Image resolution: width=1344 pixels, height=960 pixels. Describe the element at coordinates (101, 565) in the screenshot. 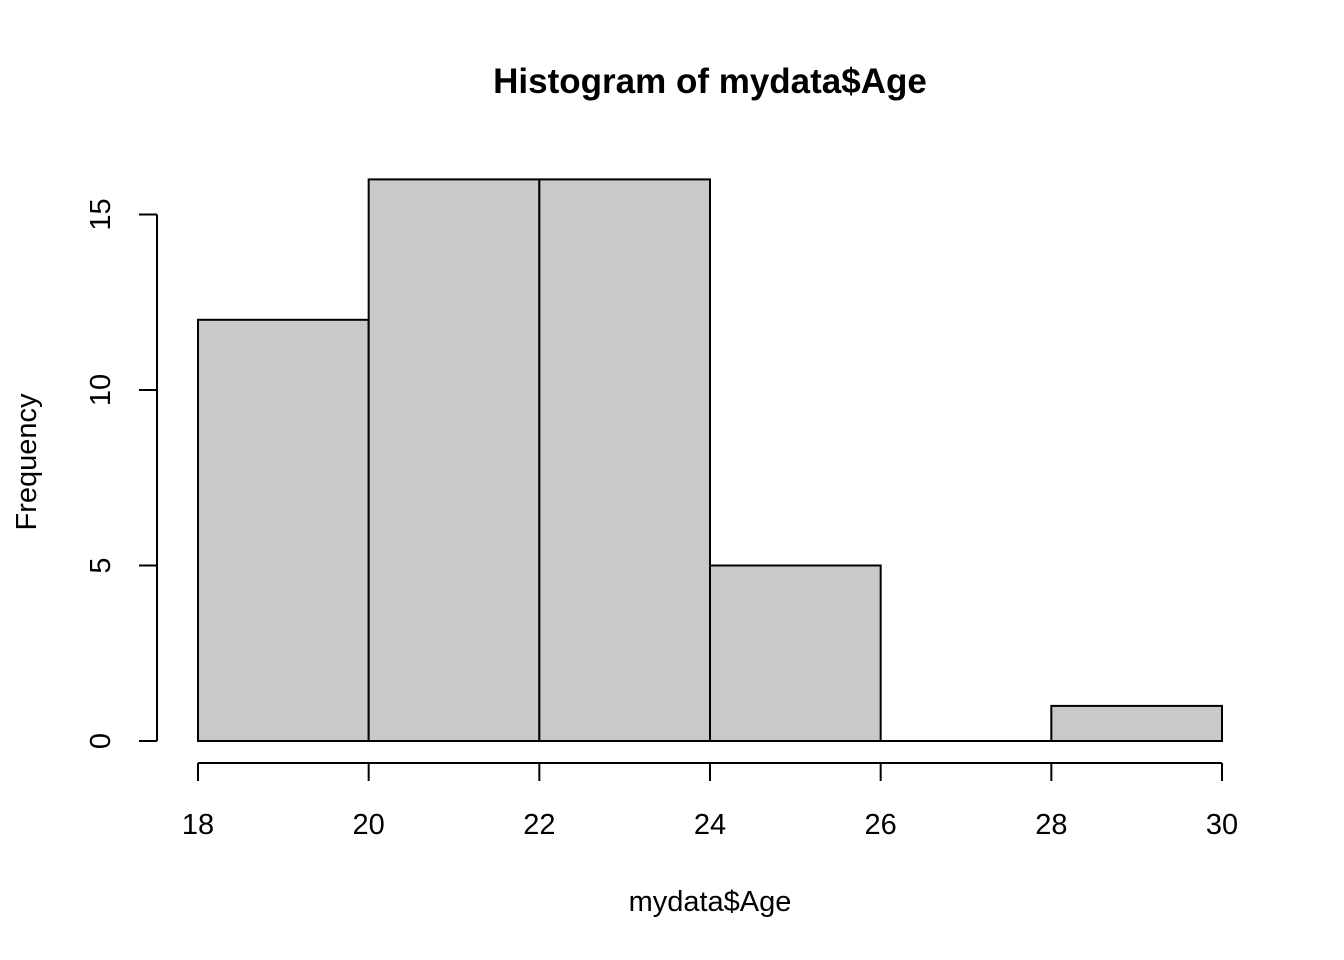

I see `y-tick-label: 5` at that location.